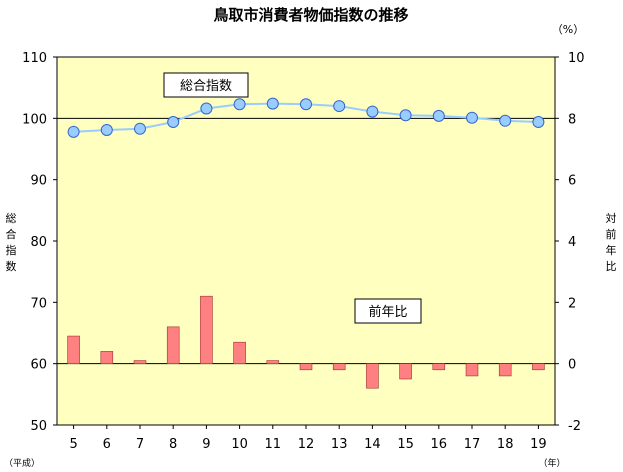  What do you see at coordinates (273, 444) in the screenshot?
I see `x-tick-label-11: 11` at bounding box center [273, 444].